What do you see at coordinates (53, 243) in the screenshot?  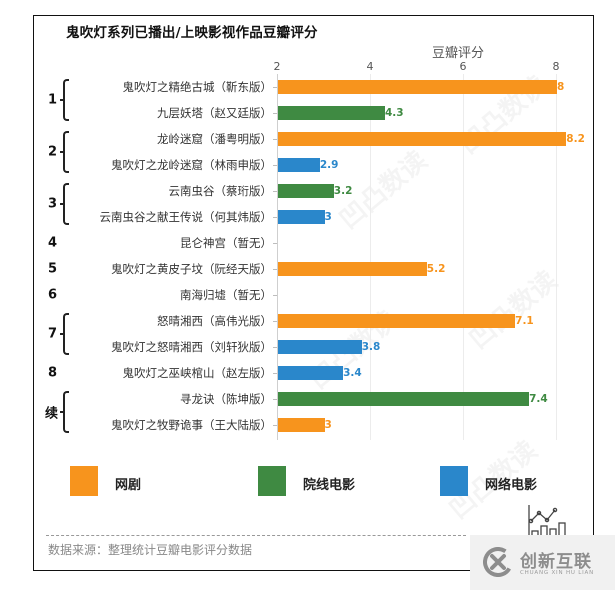 I see `group-number: 4` at bounding box center [53, 243].